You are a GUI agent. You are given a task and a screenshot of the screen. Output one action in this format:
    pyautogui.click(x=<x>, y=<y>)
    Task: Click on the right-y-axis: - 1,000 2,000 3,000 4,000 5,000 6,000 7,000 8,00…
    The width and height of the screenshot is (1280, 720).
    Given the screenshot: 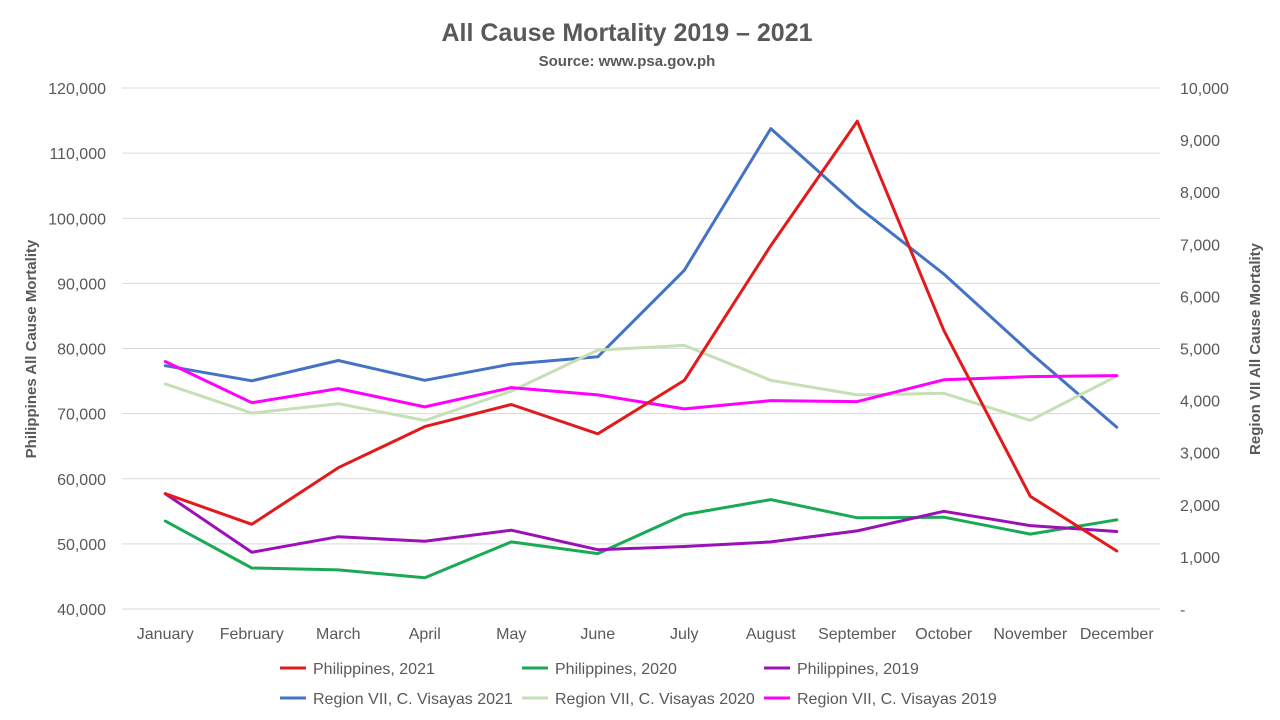 What is the action you would take?
    pyautogui.click(x=1204, y=350)
    